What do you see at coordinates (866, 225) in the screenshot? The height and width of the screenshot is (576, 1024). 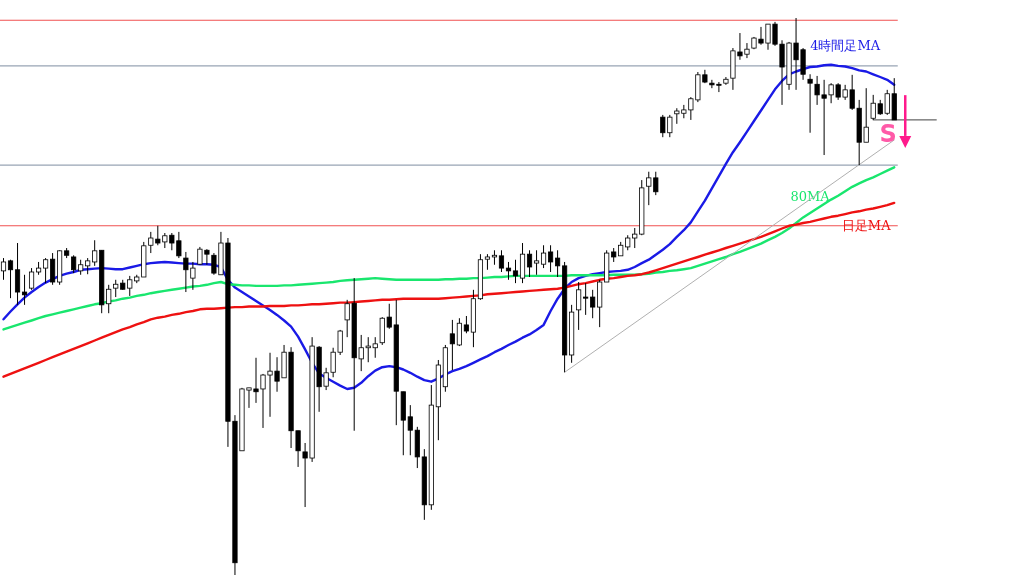 I see `series-label: 日足MA` at bounding box center [866, 225].